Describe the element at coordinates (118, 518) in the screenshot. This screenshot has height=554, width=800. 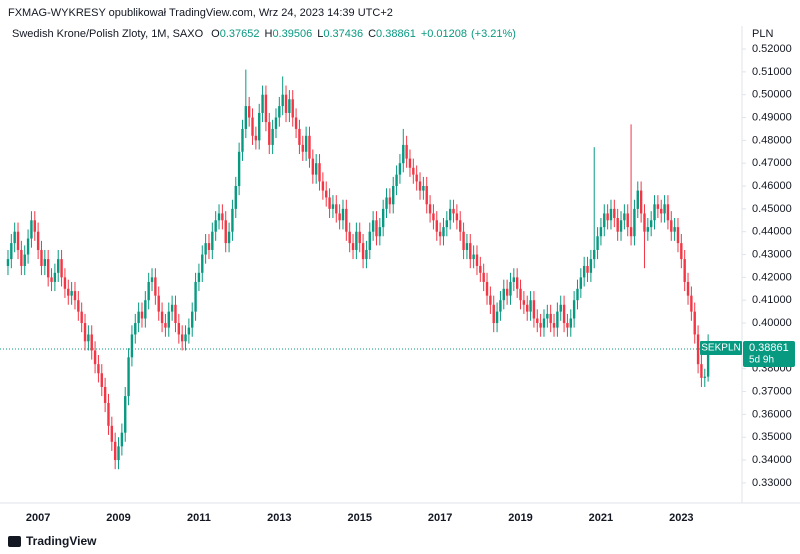
I see `x-tick-label: 2009` at that location.